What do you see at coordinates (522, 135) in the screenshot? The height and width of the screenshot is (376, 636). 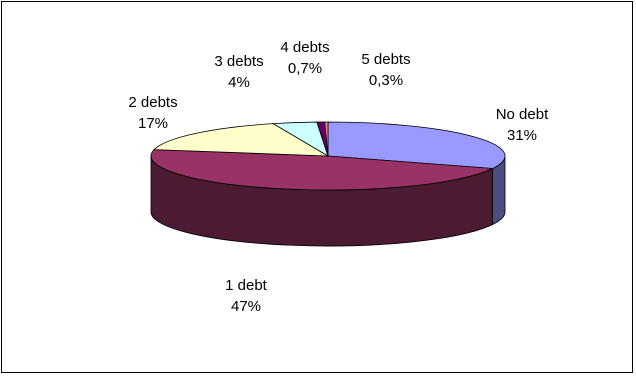 I see `label-no-debt-percent: 31%` at bounding box center [522, 135].